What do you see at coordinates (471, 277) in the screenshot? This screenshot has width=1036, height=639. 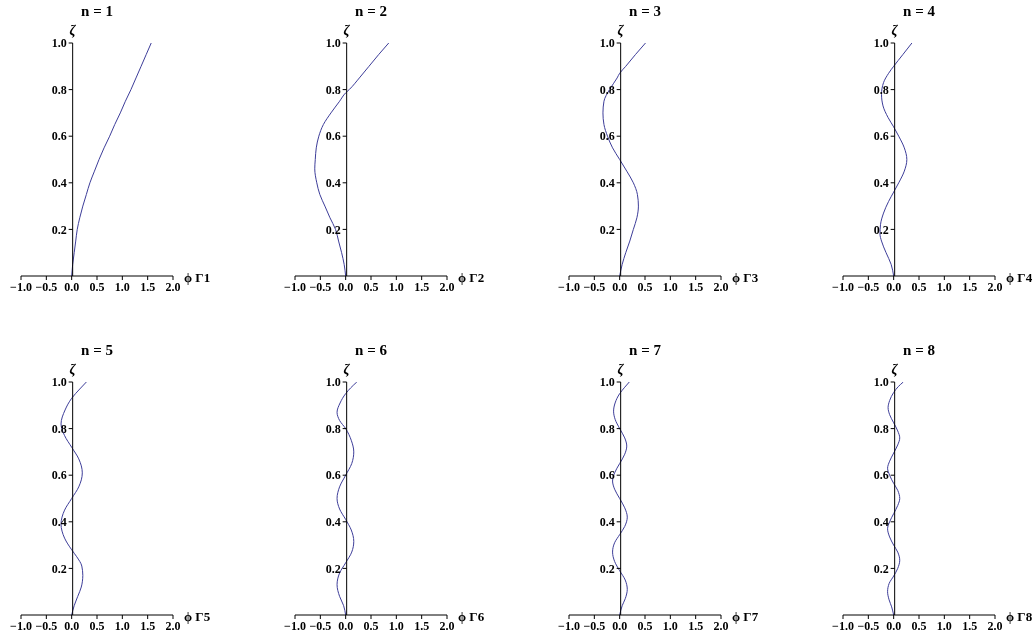 I see `x-axis-title: ϕ Γ2` at bounding box center [471, 277].